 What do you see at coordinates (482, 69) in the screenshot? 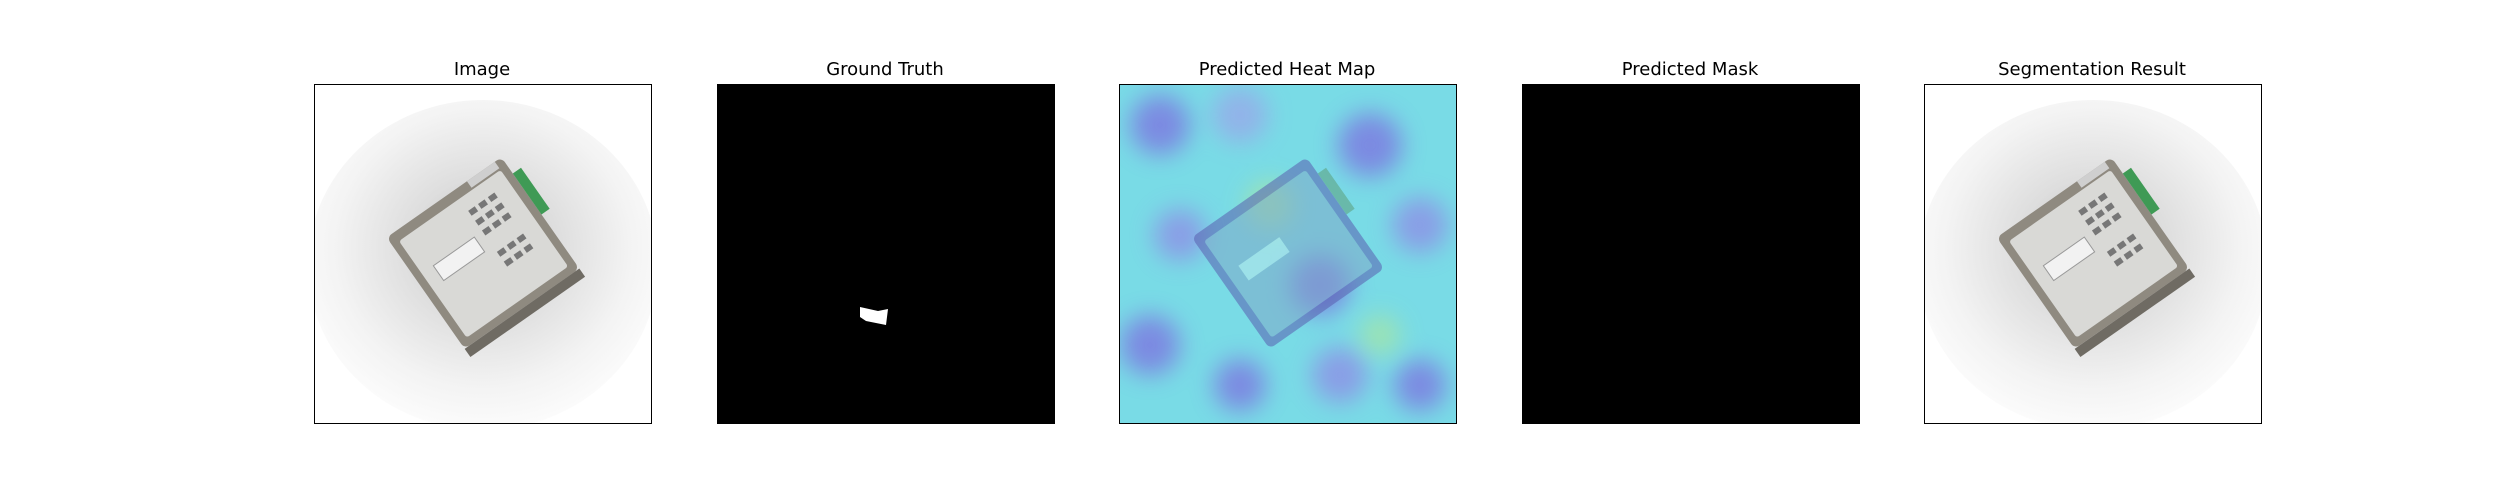
I see `panel-title-image: Image` at bounding box center [482, 69].